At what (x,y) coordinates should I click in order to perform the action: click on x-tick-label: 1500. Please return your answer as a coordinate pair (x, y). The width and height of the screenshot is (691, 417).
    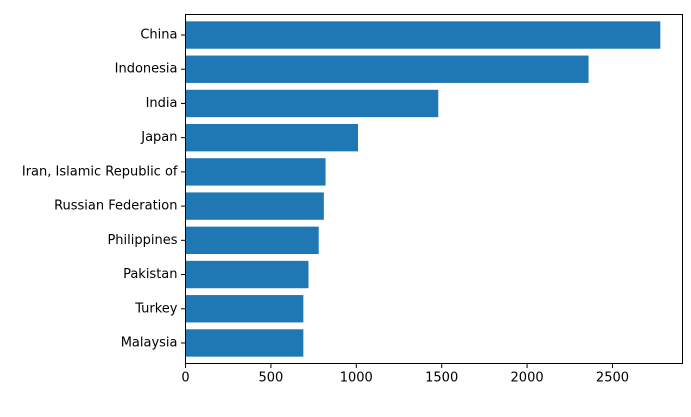
    Looking at the image, I should click on (441, 378).